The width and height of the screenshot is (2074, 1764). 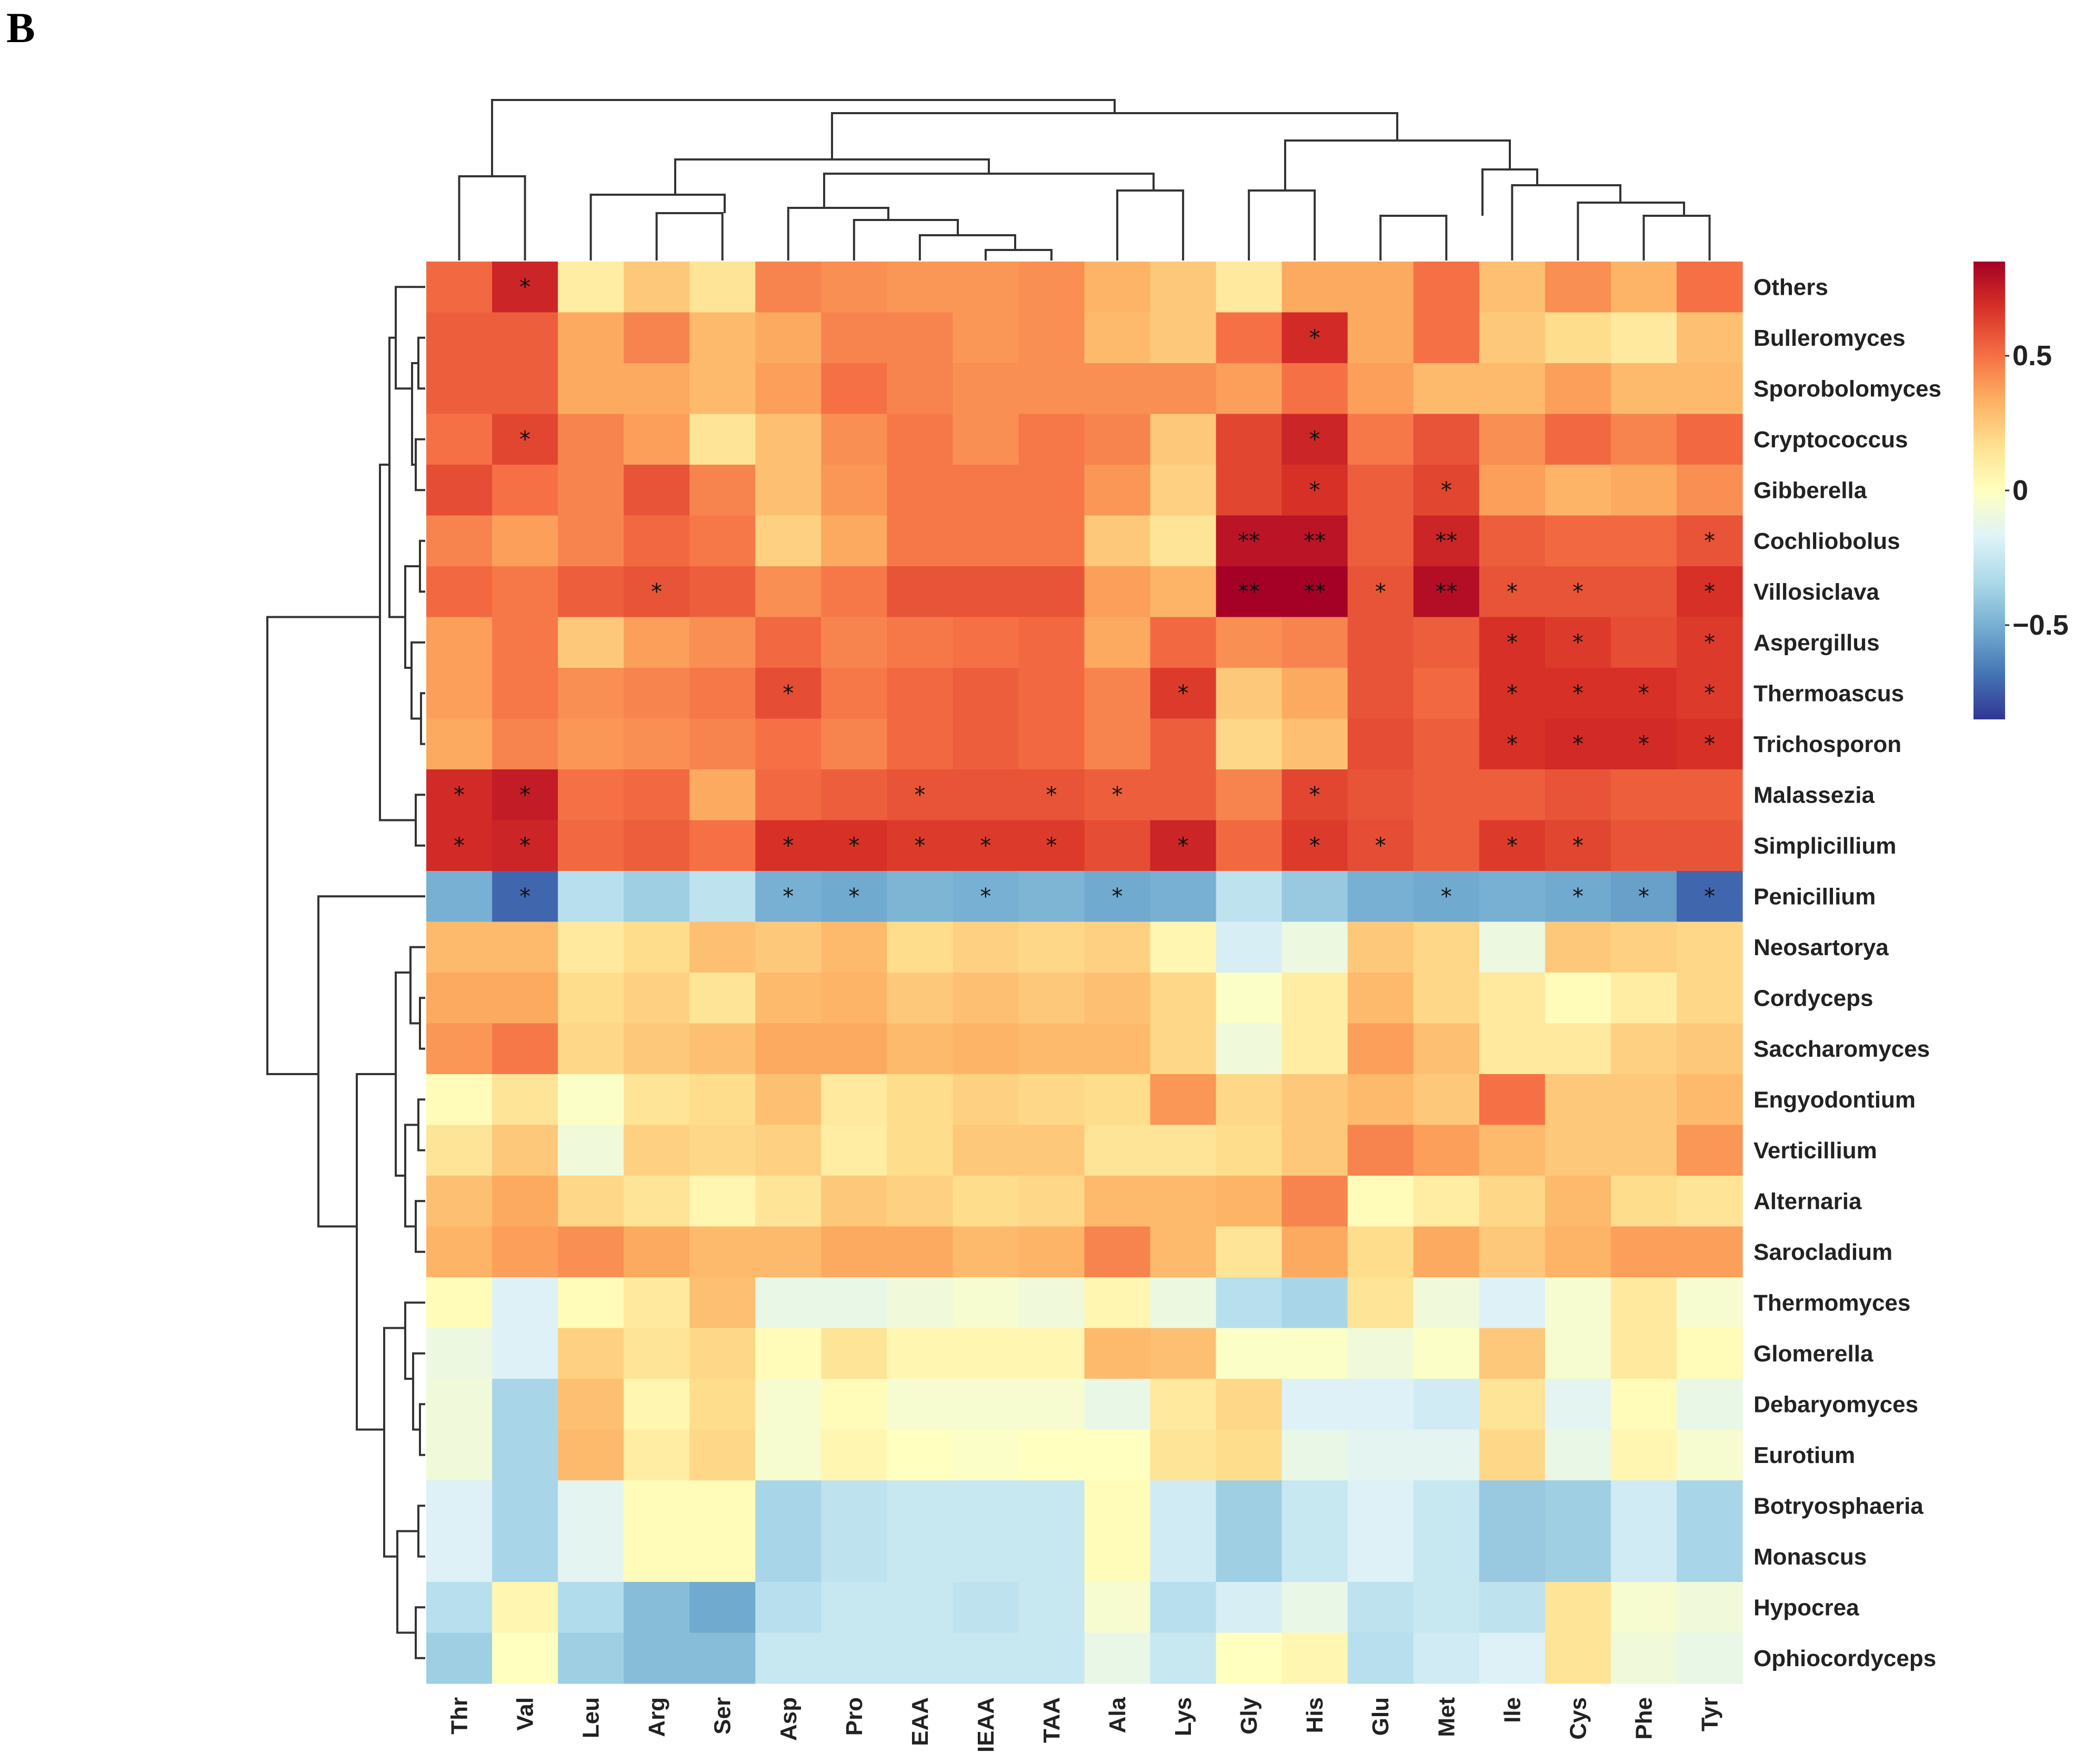 I want to click on row-label: Penicillium, so click(x=1815, y=896).